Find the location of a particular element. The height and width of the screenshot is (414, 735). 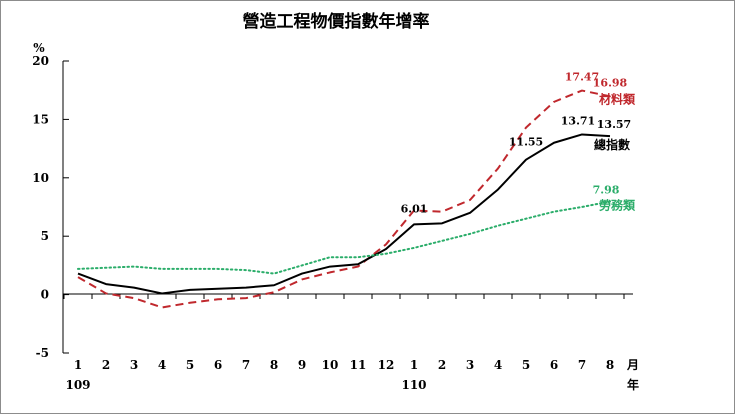

data-label: 16.98 is located at coordinates (610, 82).